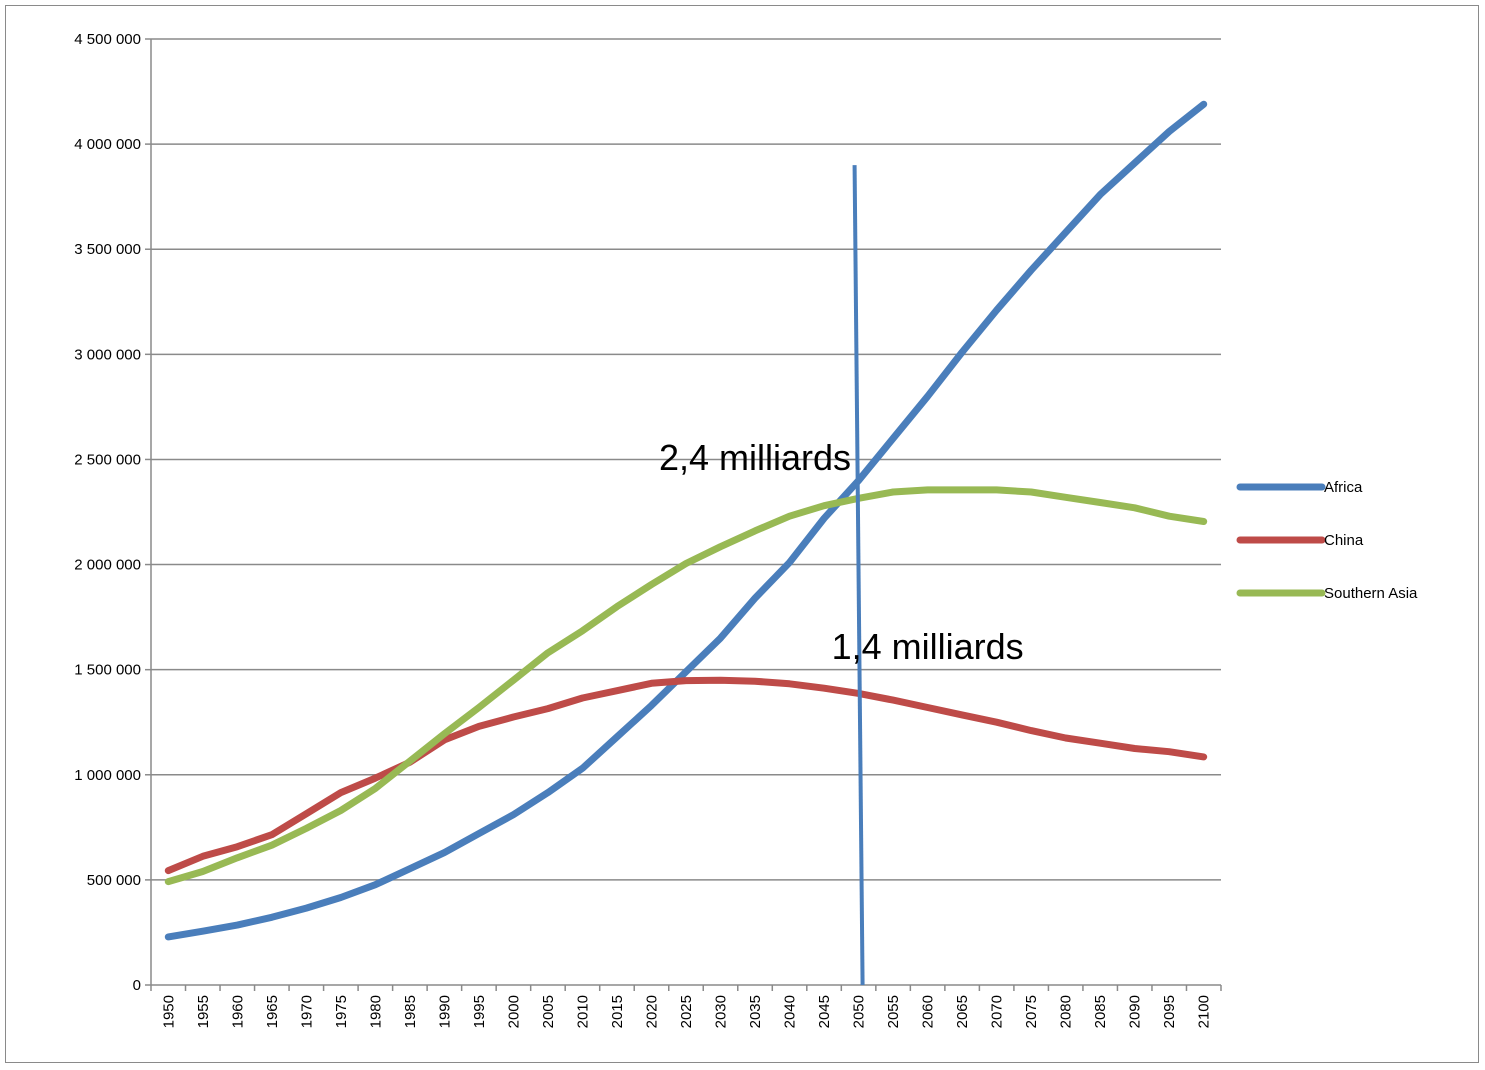 The image size is (1485, 1070). I want to click on x-tick-label: 2080, so click(1066, 1011).